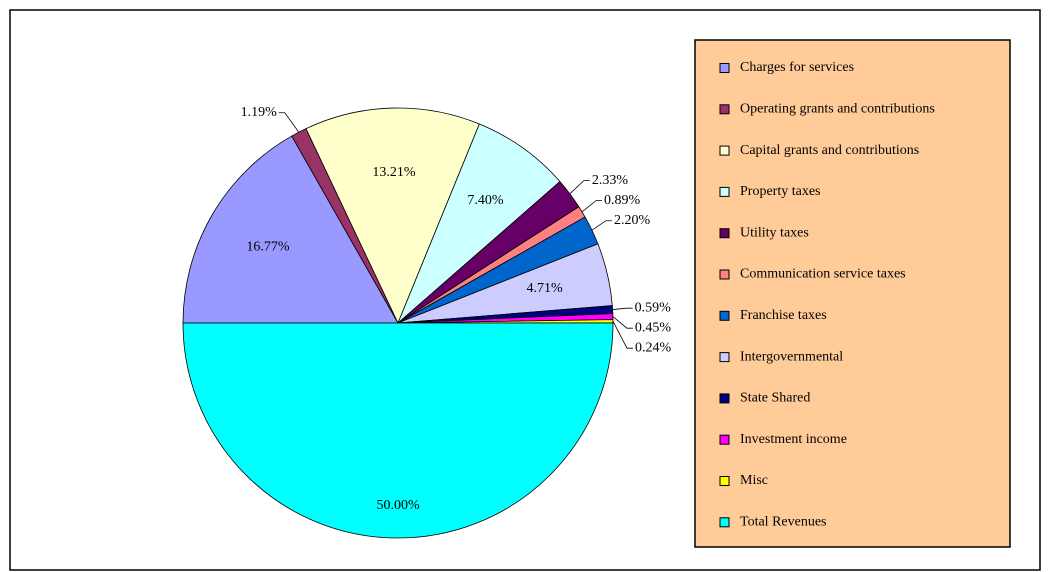  Describe the element at coordinates (823, 274) in the screenshot. I see `legend-label: Communication service taxes` at that location.